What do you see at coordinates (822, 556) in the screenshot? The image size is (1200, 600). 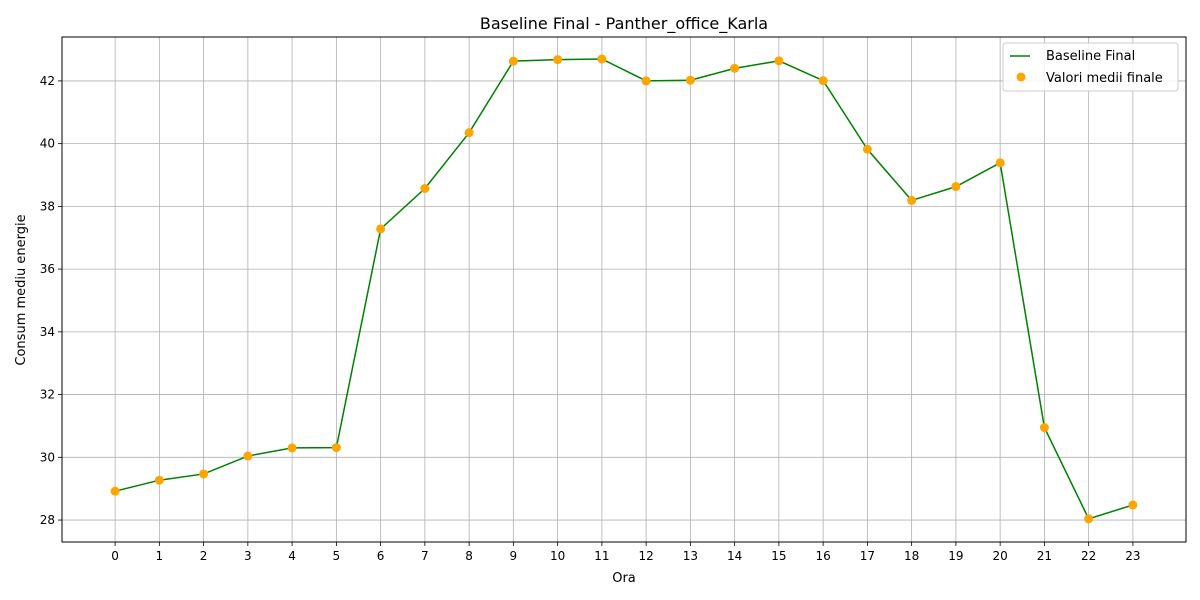 I see `x-tick-label: 16` at bounding box center [822, 556].